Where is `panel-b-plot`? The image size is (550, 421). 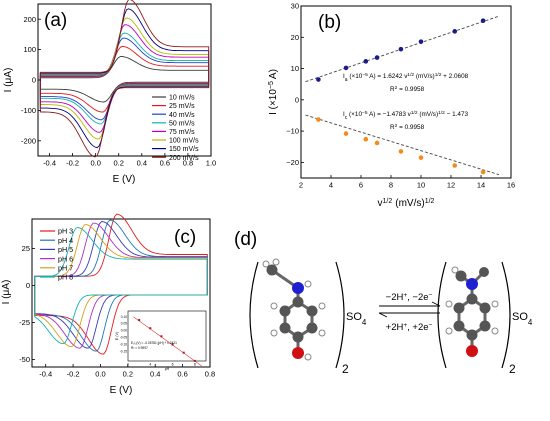 panel-b-plot is located at coordinates (402, 95).